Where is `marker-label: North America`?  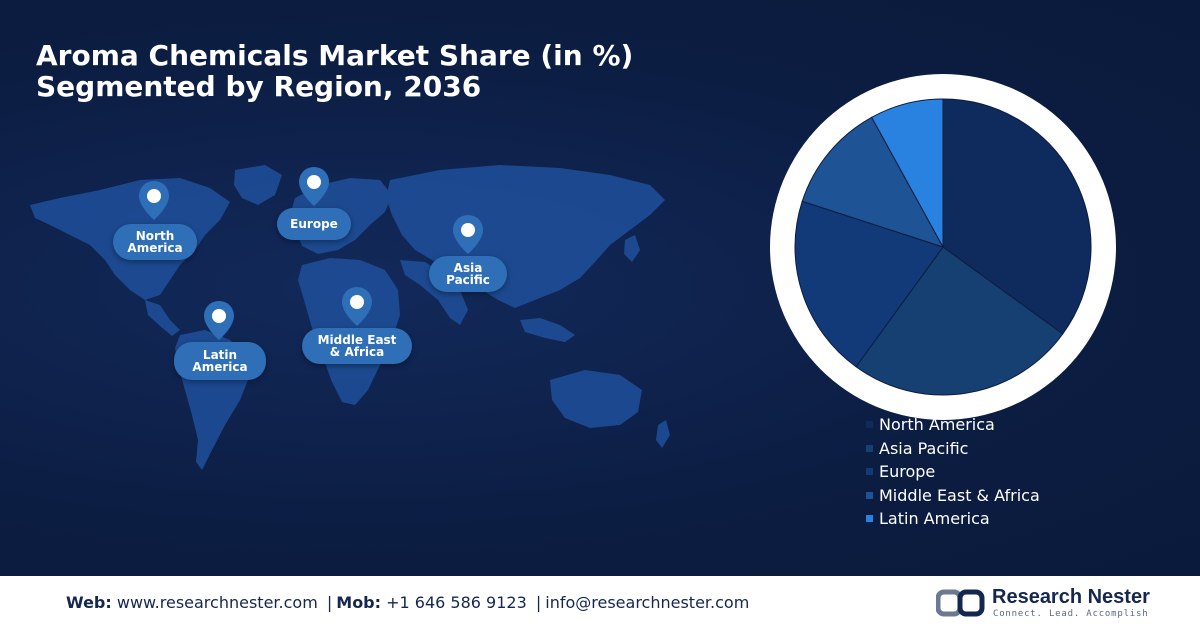 marker-label: North America is located at coordinates (155, 242).